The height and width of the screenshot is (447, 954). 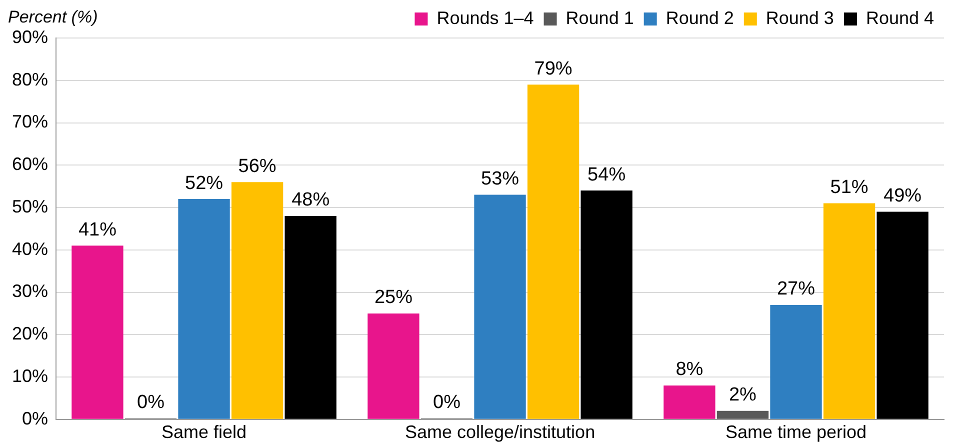 I want to click on data-label: 52%, so click(x=204, y=183).